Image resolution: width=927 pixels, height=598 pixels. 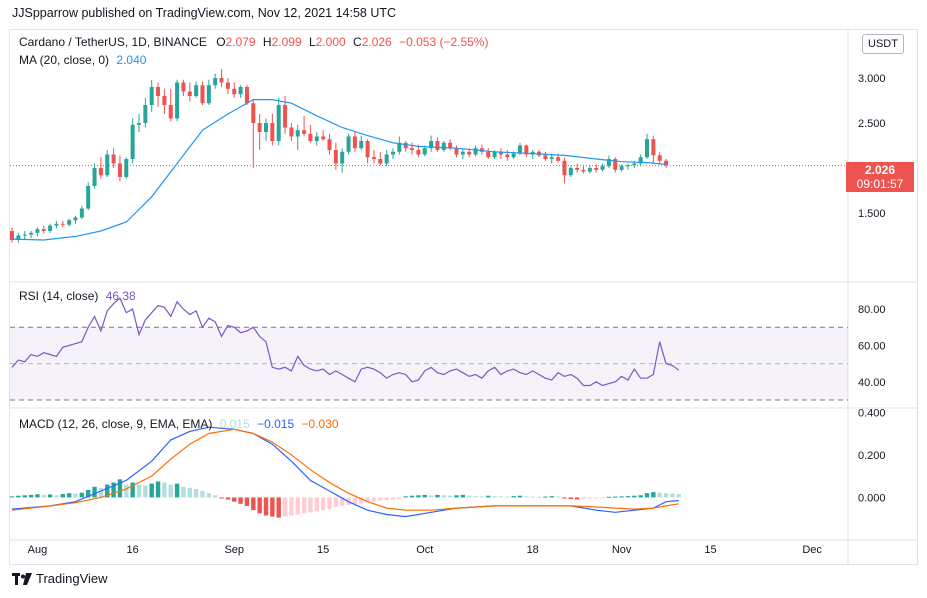 What do you see at coordinates (872, 413) in the screenshot?
I see `macd-tick-label: 0.400` at bounding box center [872, 413].